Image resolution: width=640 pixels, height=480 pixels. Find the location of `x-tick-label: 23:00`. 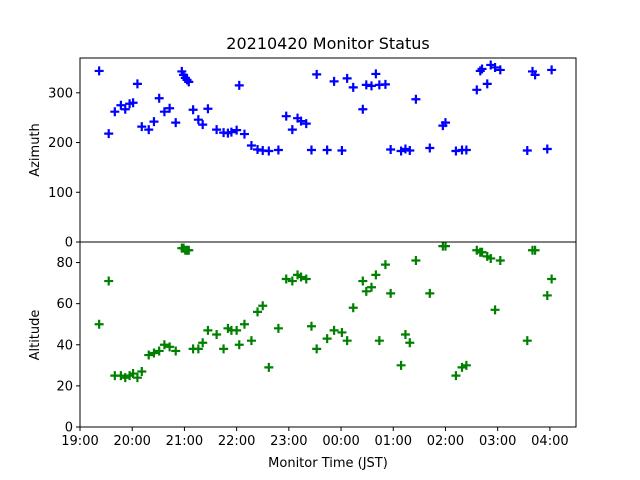

x-tick-label: 23:00 is located at coordinates (288, 441).